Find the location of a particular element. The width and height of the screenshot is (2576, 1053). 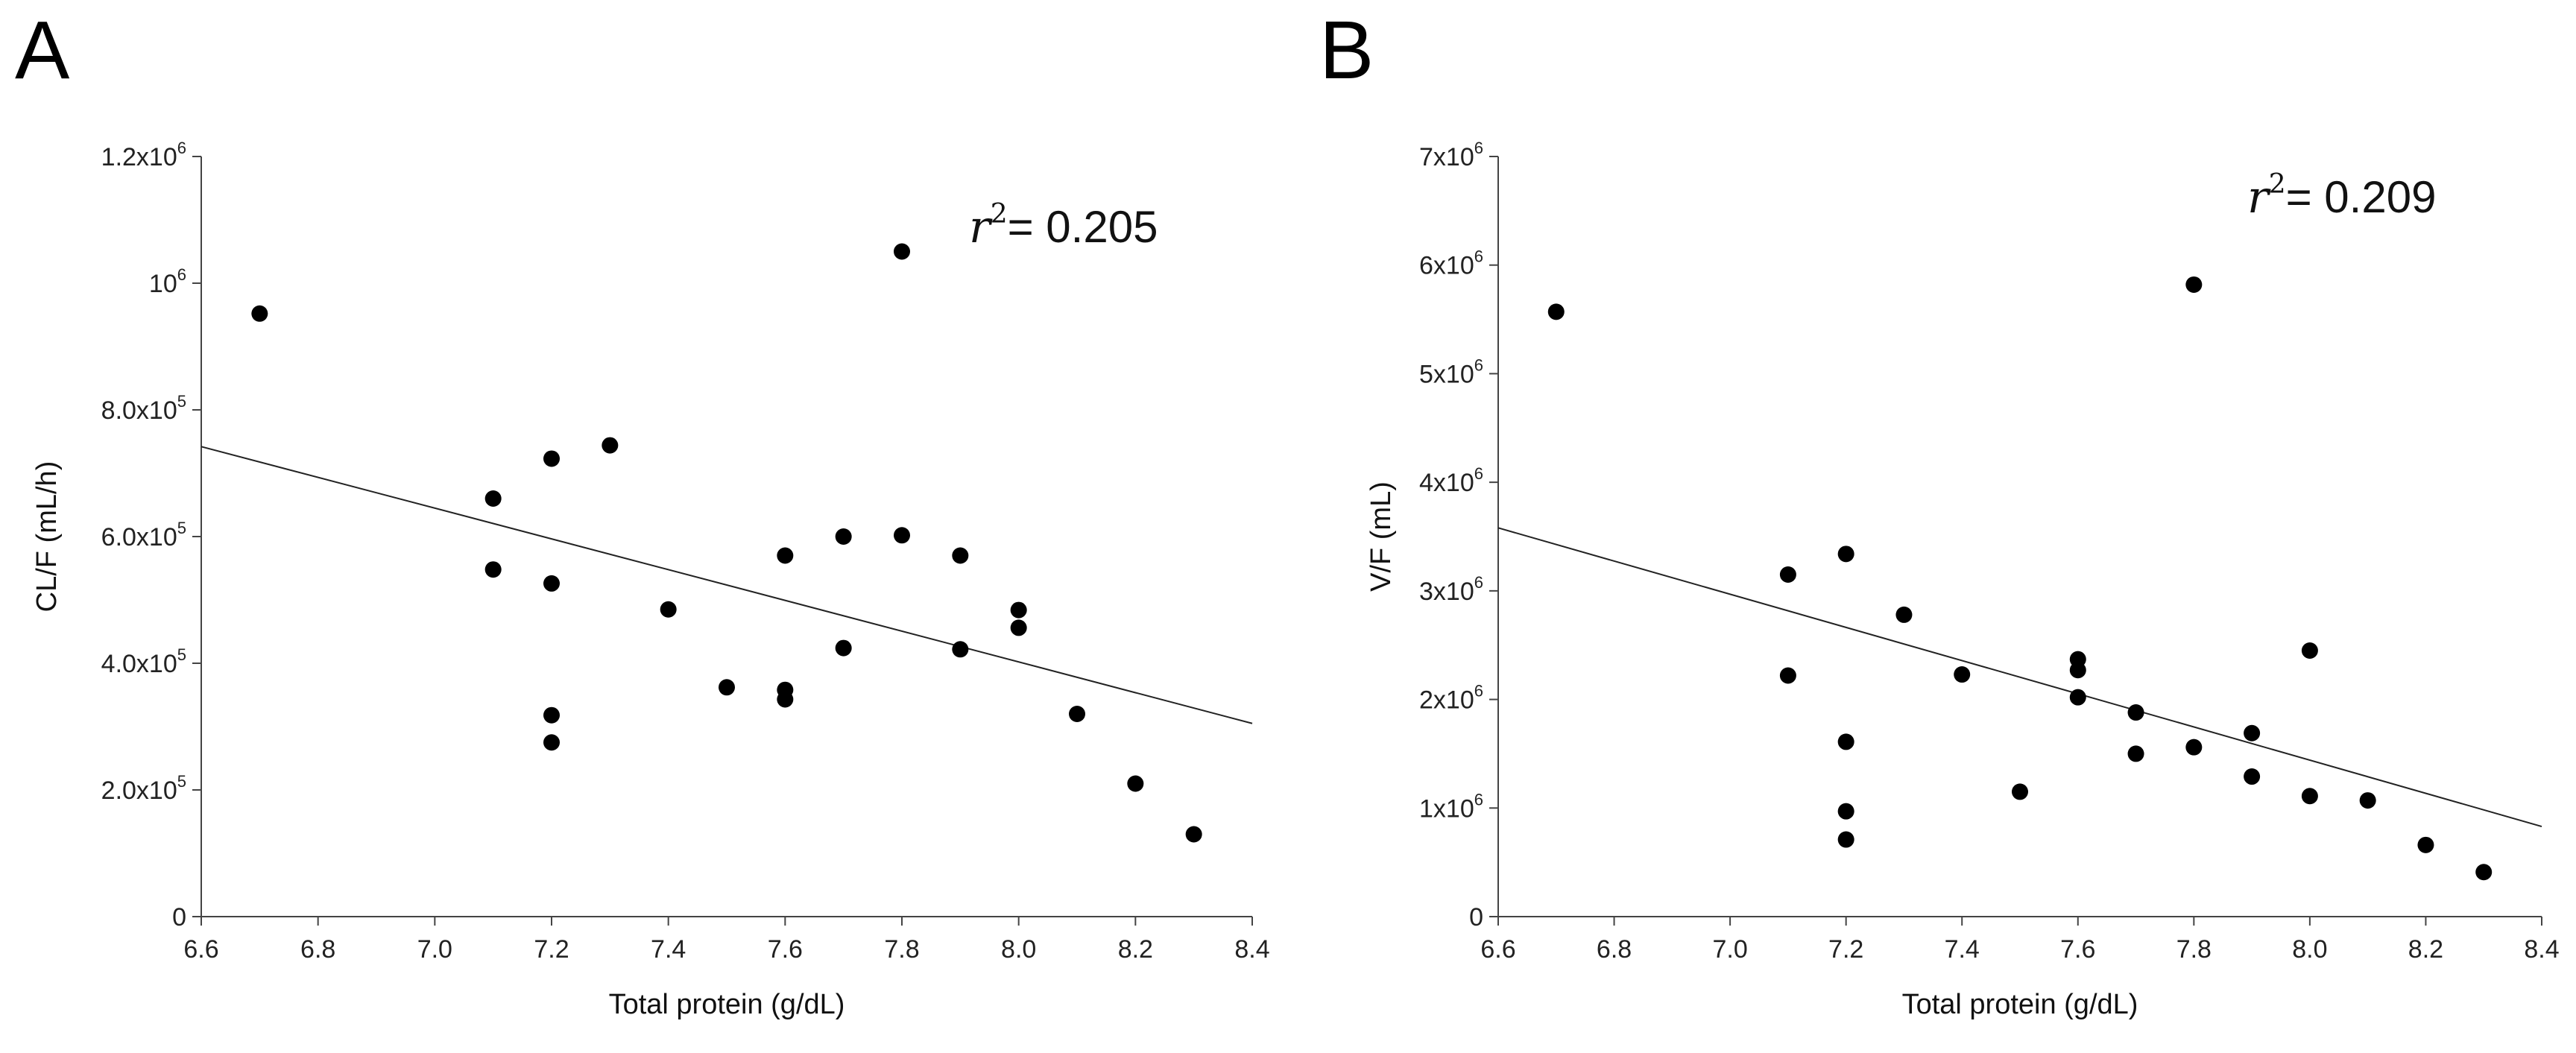

panel-b-letter: B is located at coordinates (1347, 50).